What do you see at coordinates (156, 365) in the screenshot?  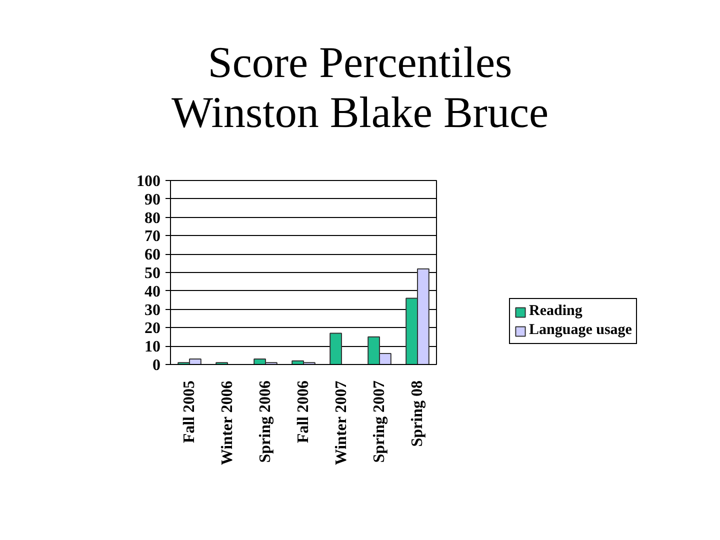 I see `y-tick-label: 0` at bounding box center [156, 365].